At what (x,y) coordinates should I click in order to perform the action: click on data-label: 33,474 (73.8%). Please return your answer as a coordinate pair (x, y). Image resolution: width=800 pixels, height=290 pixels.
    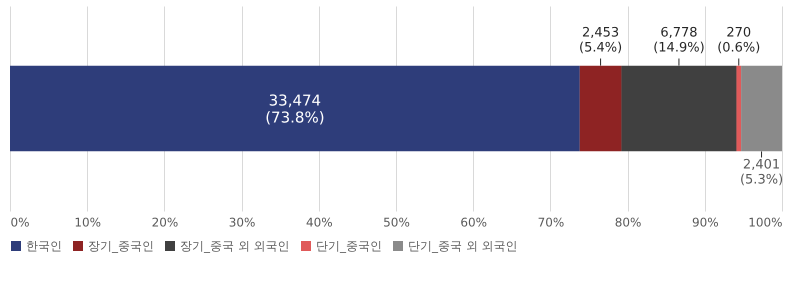
    Looking at the image, I should click on (295, 109).